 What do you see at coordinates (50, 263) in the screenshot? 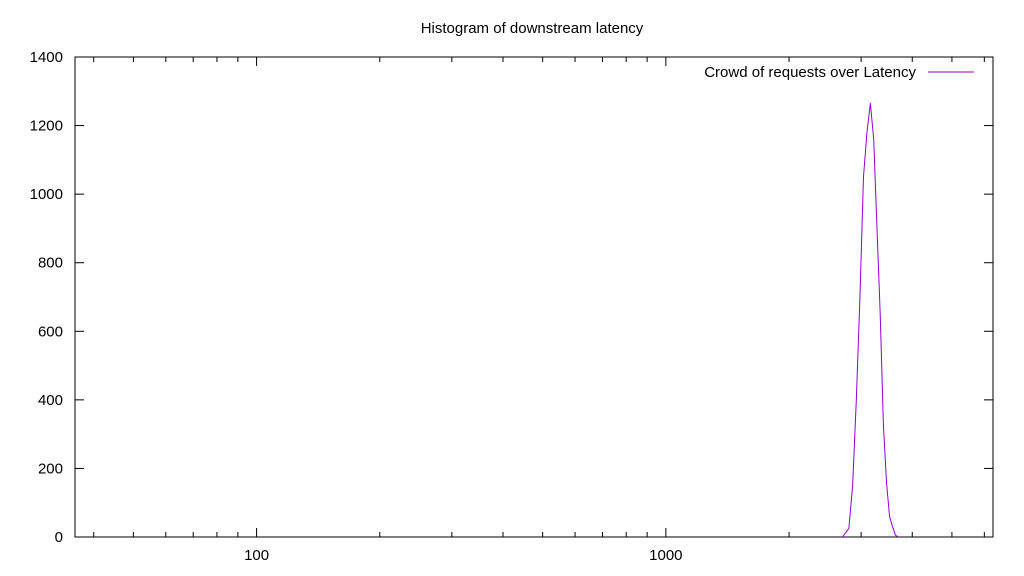
I see `y-tick-label: 800` at bounding box center [50, 263].